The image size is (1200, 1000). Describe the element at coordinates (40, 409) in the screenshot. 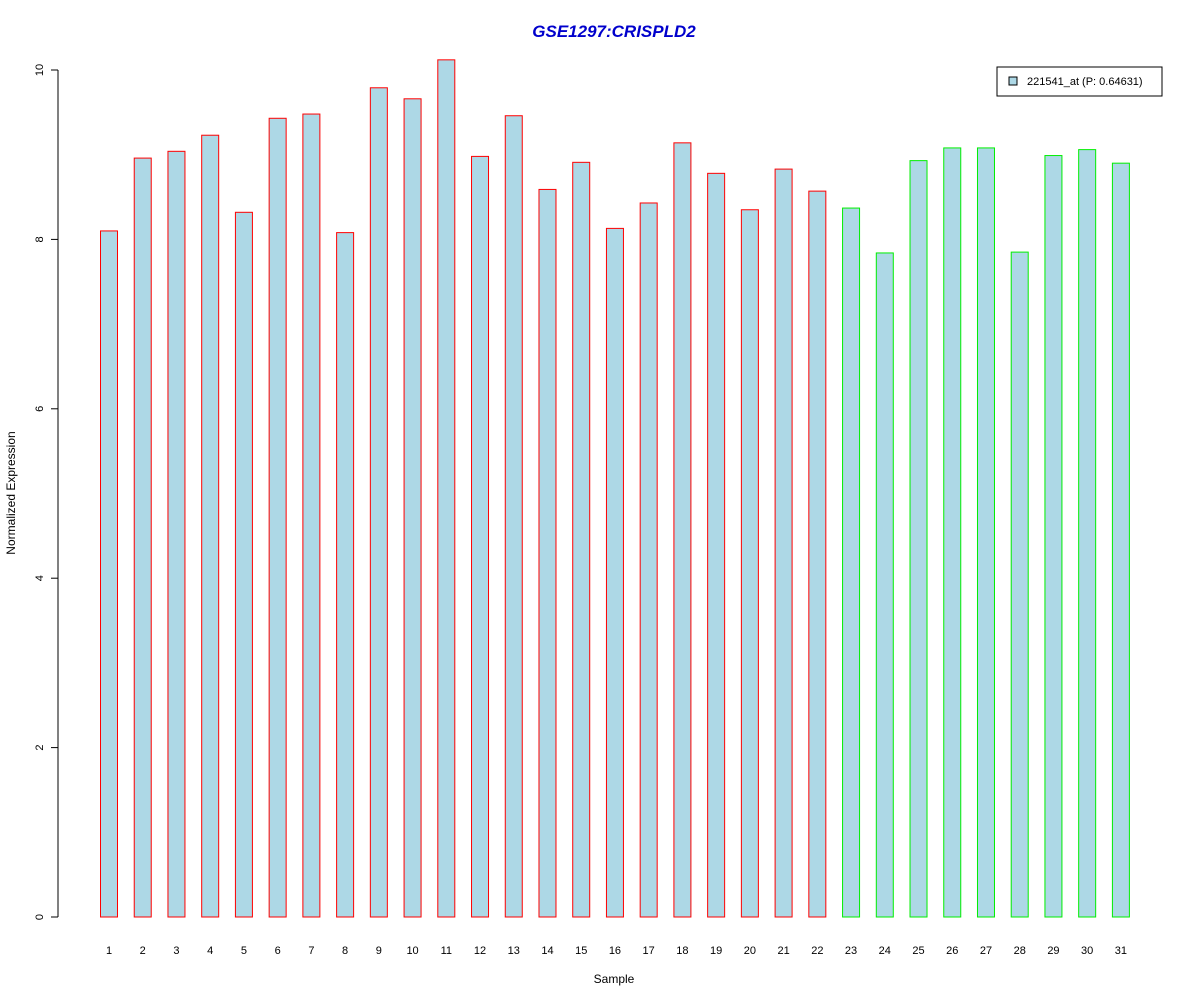

I see `y-tick-label: 6` at that location.